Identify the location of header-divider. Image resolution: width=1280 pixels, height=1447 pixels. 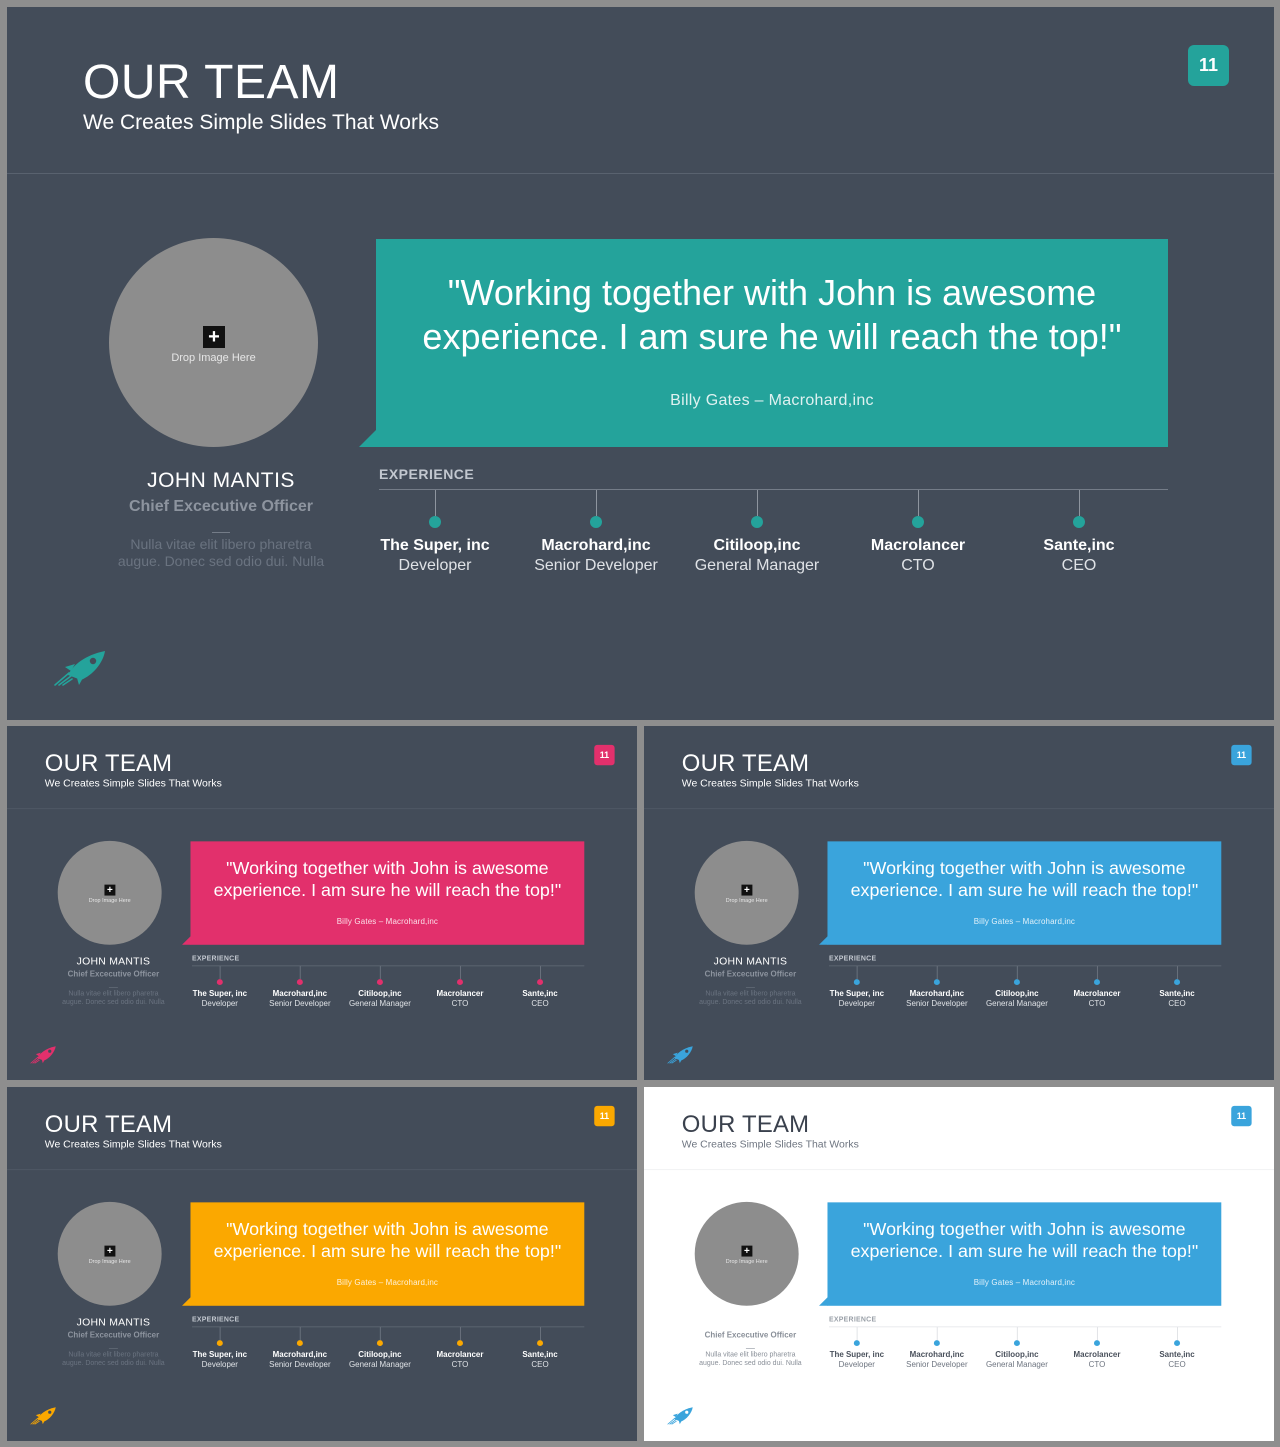
(640, 173).